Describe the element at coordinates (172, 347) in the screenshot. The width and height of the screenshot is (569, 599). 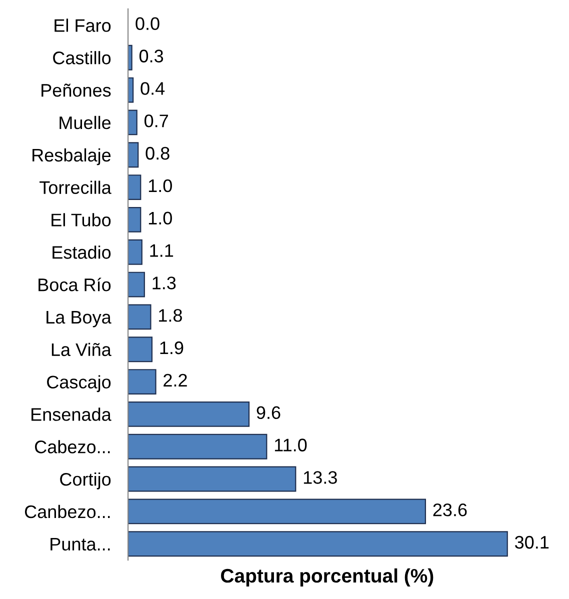
I see `data-label: 1.9` at that location.